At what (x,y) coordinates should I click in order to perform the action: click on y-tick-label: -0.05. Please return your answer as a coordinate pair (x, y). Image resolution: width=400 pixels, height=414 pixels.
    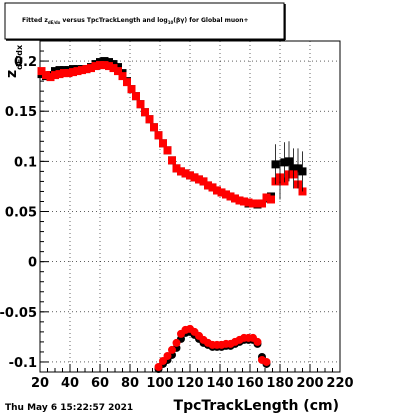
    Looking at the image, I should click on (18, 313).